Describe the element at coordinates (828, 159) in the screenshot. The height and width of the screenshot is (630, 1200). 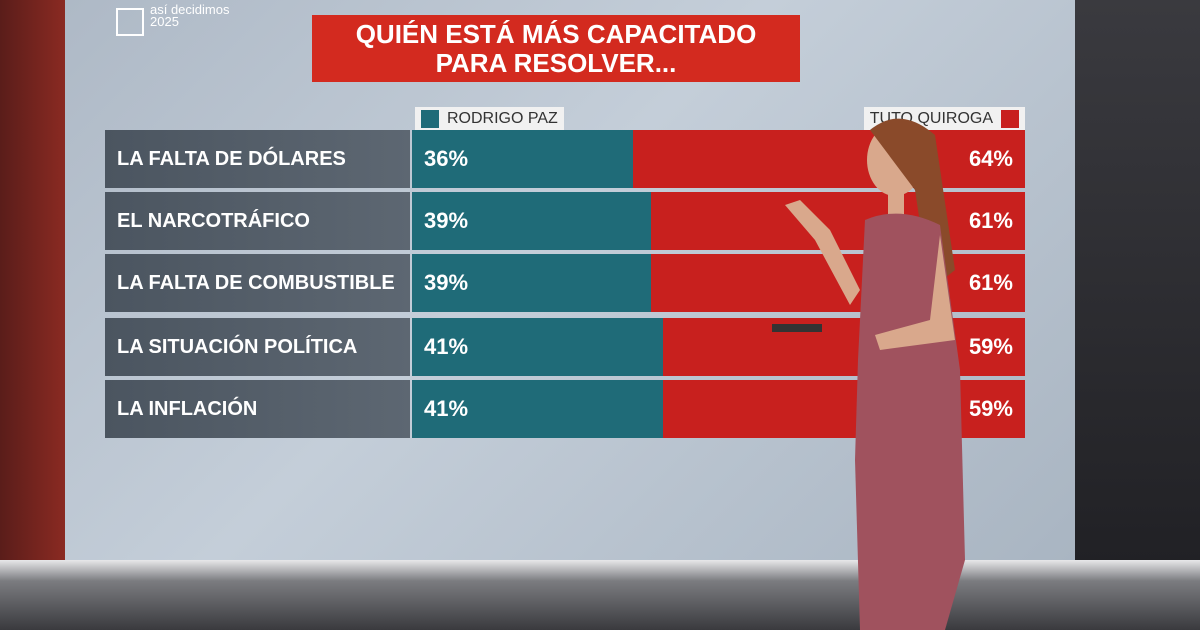
I see `bar-segment: 64%` at that location.